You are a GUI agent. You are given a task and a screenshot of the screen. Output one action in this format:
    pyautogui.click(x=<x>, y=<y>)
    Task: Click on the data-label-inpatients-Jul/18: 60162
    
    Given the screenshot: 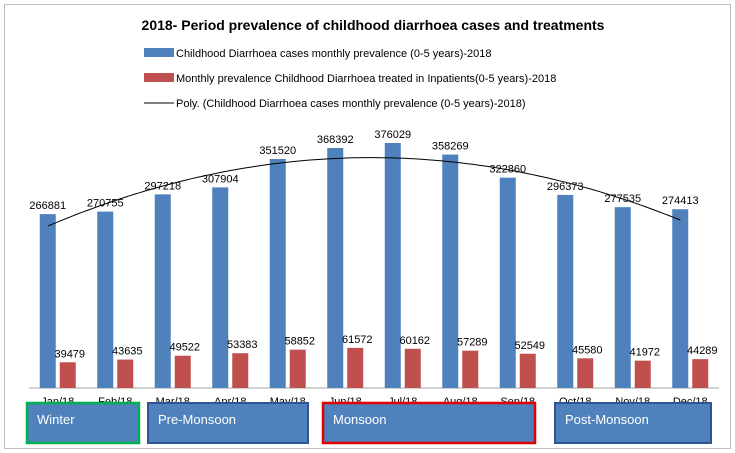 What is the action you would take?
    pyautogui.click(x=414, y=341)
    